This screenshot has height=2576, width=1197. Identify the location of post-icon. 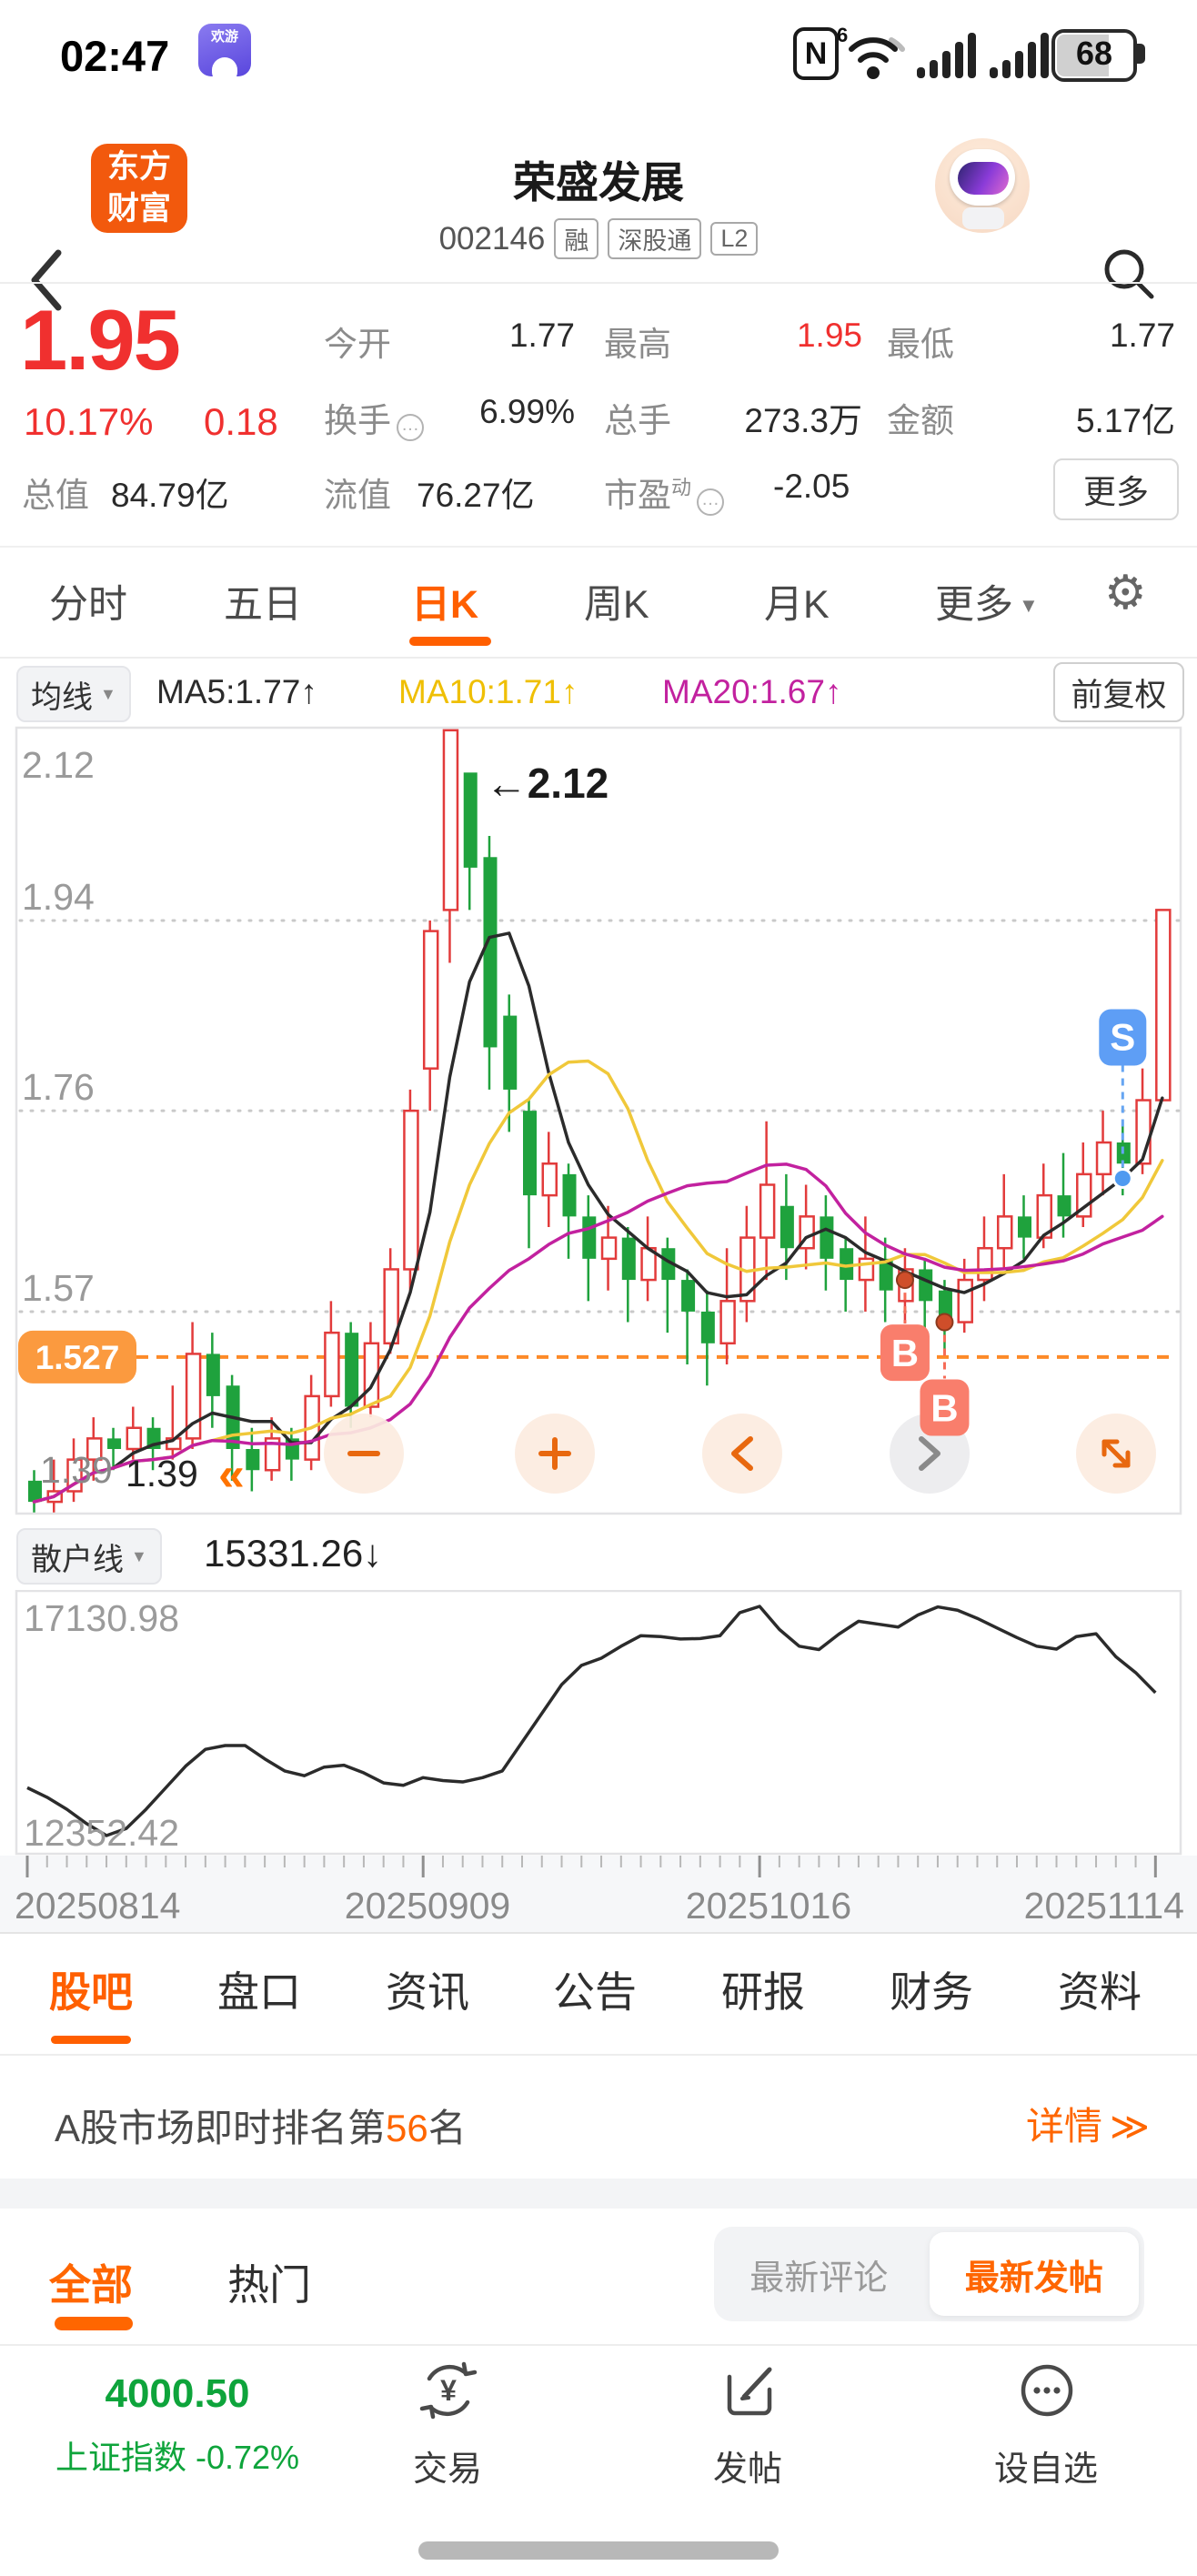
(749, 2391).